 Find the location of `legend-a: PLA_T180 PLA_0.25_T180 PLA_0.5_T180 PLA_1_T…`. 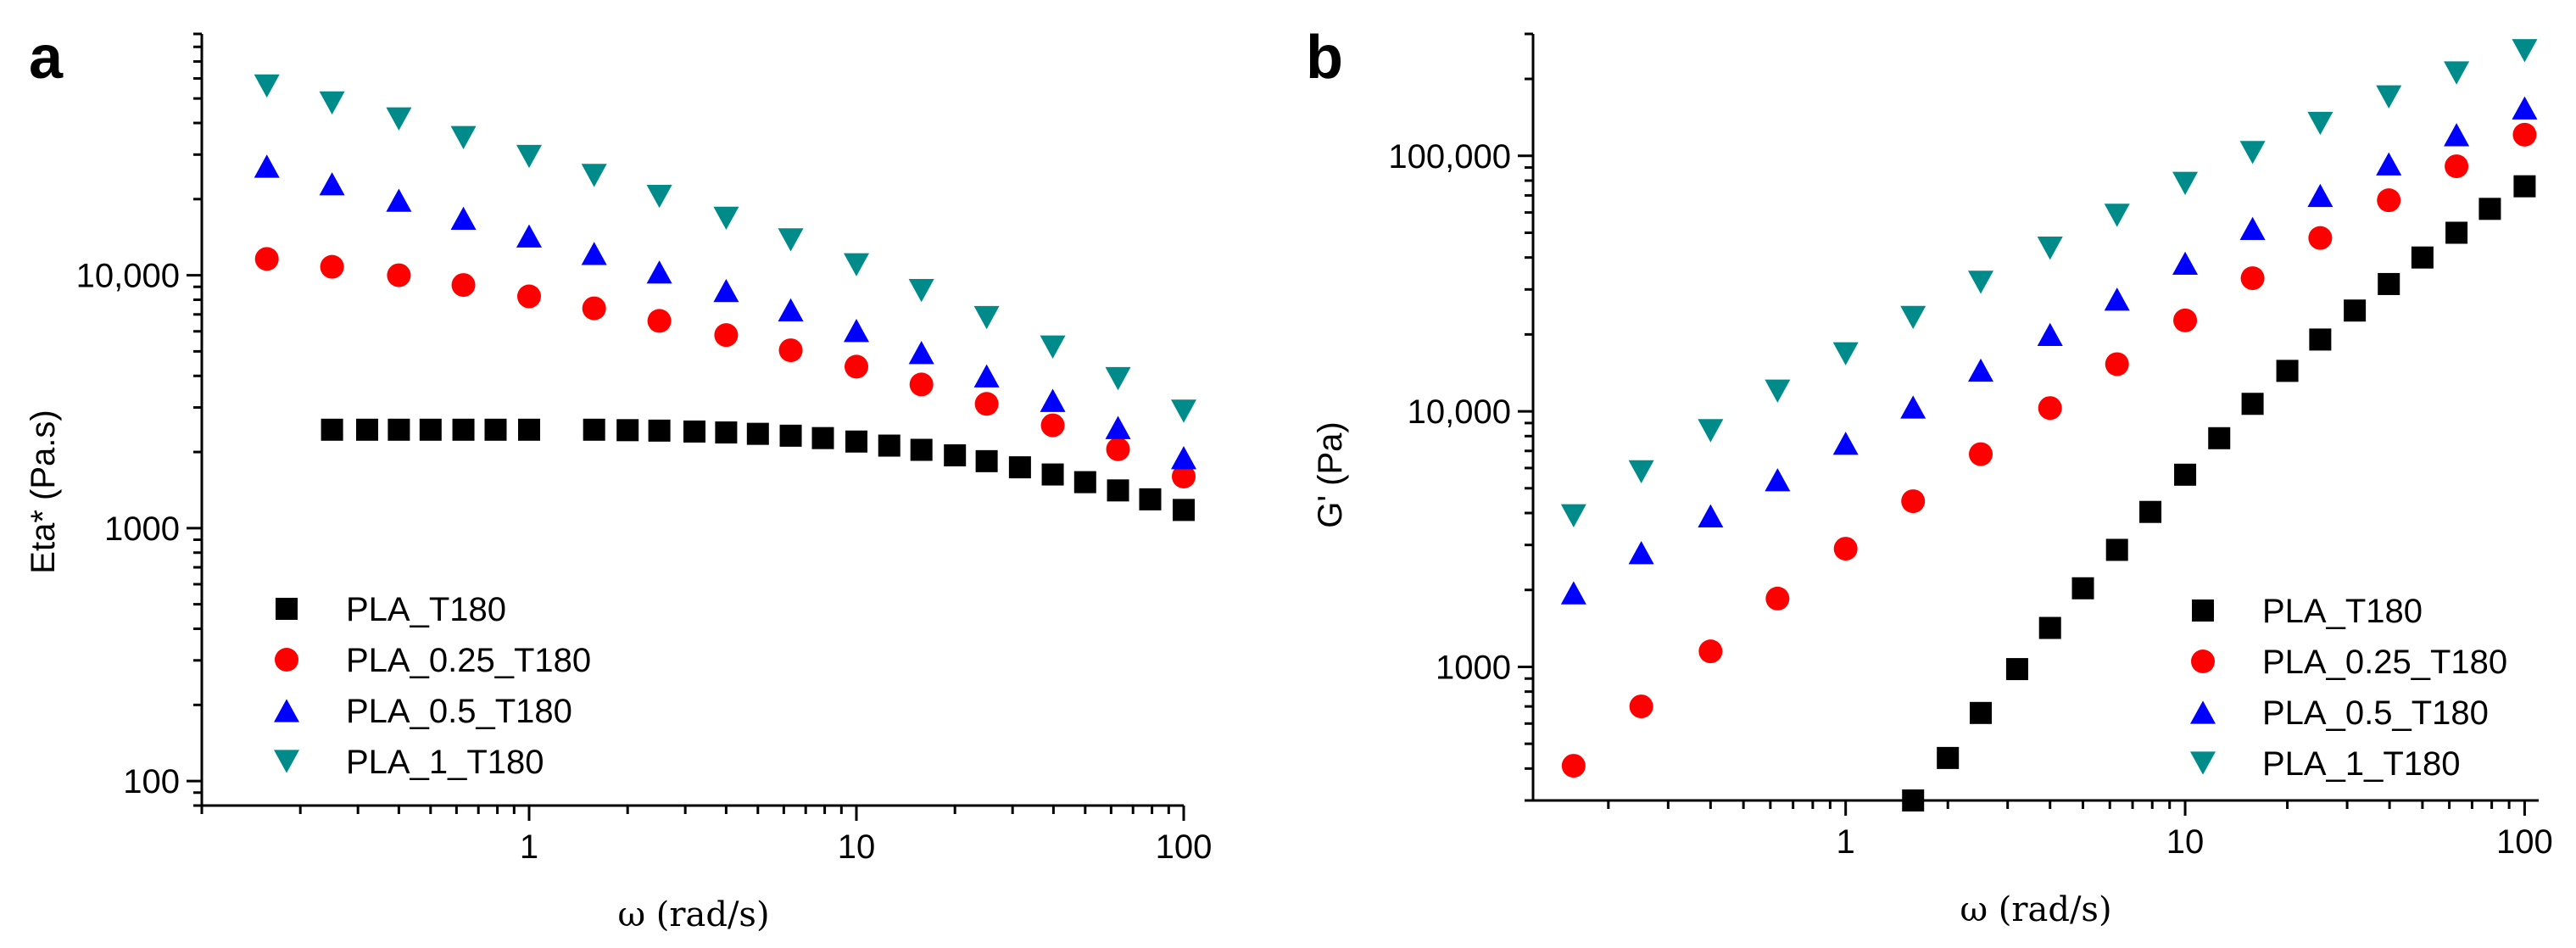

legend-a: PLA_T180 PLA_0.25_T180 PLA_0.5_T180 PLA_1_T… is located at coordinates (432, 686).